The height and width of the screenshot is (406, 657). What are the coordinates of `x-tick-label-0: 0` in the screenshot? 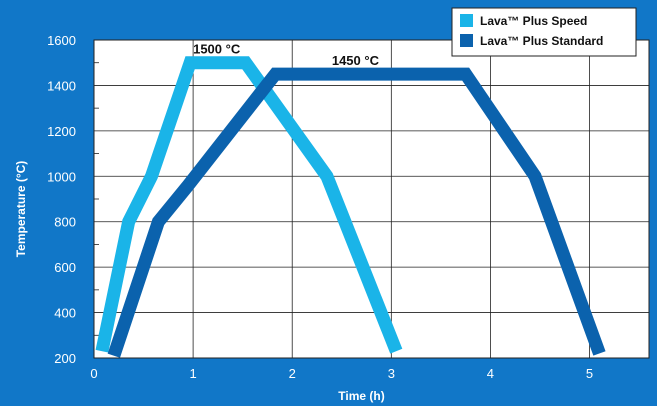 It's located at (93, 373).